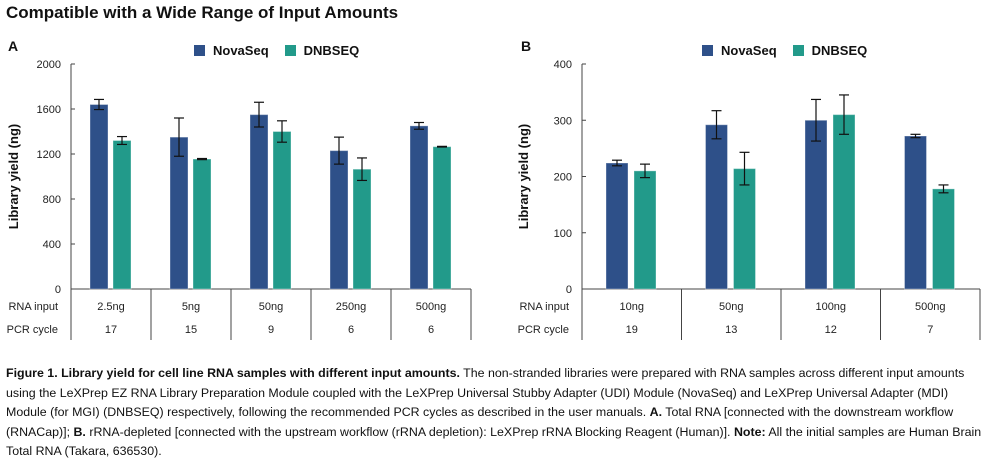  Describe the element at coordinates (831, 330) in the screenshot. I see `pcr-cycle-value: 12` at that location.